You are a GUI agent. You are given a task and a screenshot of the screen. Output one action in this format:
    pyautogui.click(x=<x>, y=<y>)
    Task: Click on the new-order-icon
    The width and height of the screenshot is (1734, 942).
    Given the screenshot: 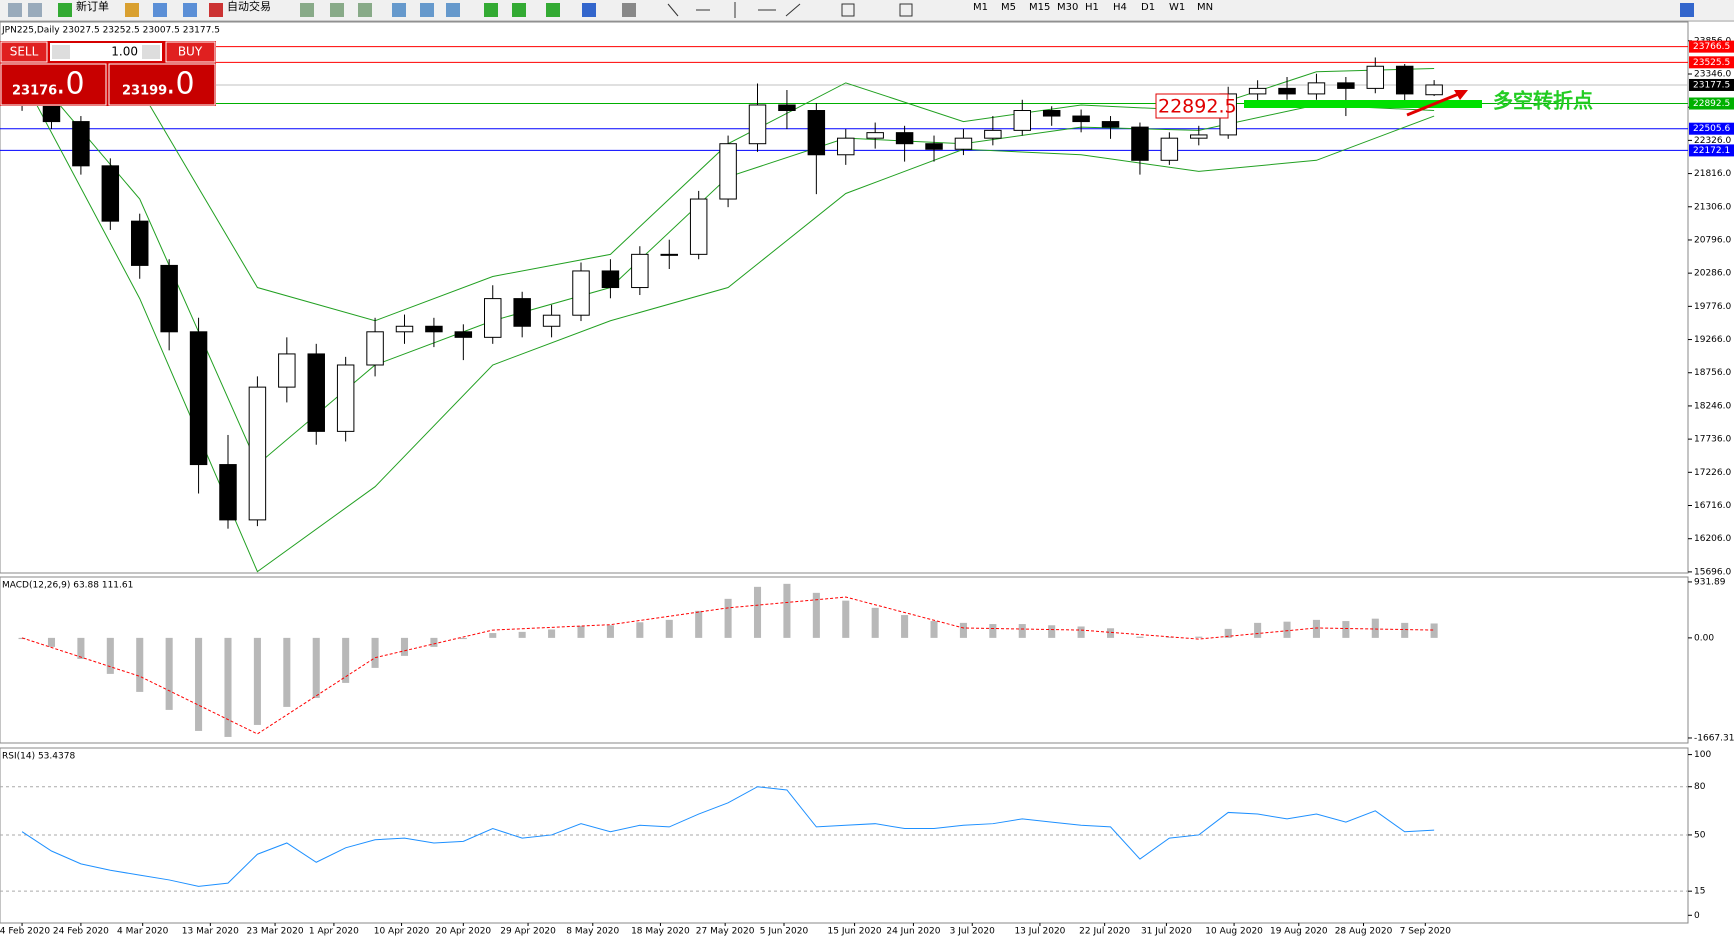 What is the action you would take?
    pyautogui.click(x=65, y=10)
    